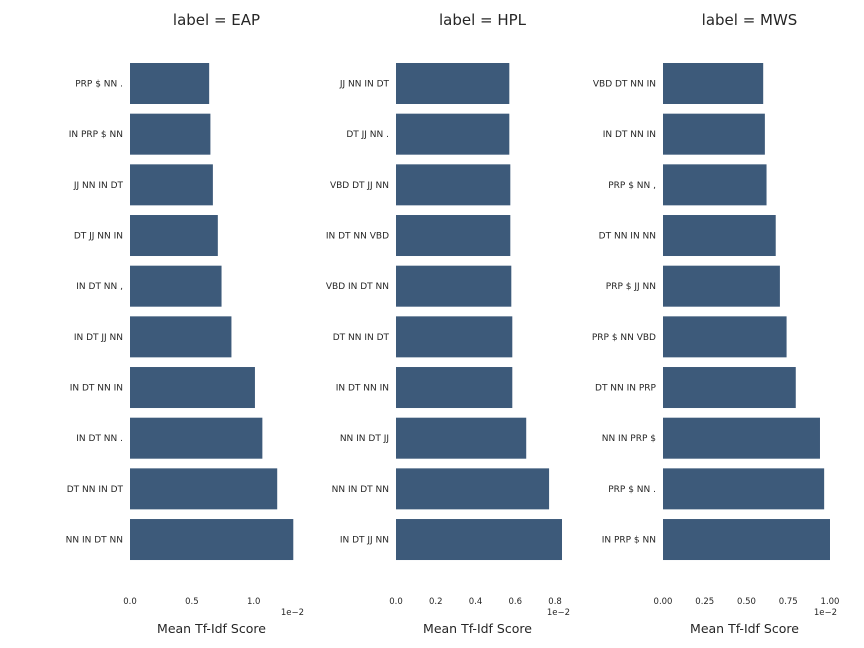 This screenshot has height=648, width=864. Describe the element at coordinates (750, 20) in the screenshot. I see `panel-title: label = MWS` at that location.